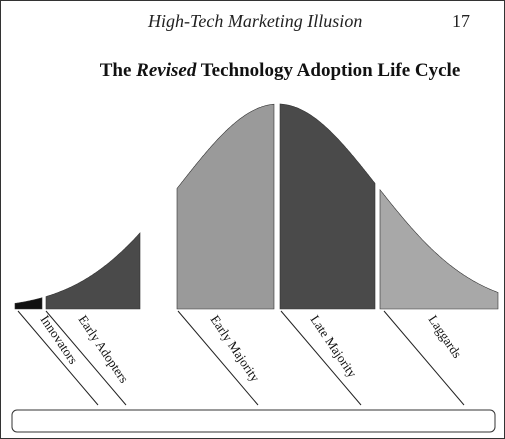 This screenshot has height=439, width=505. What do you see at coordinates (116, 70) in the screenshot?
I see `title-part: The` at bounding box center [116, 70].